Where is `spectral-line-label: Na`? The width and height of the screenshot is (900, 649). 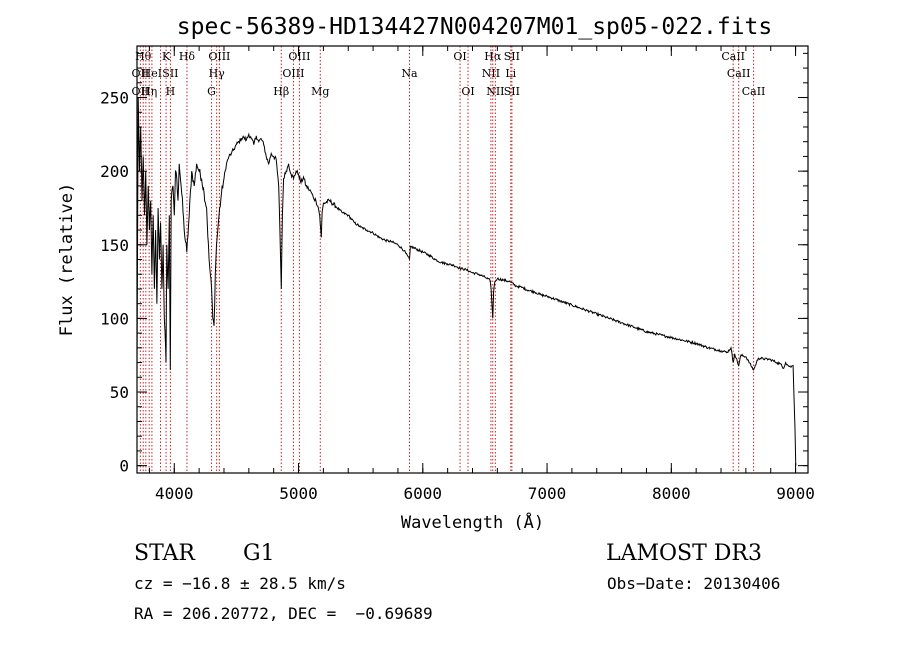 spectral-line-label: Na is located at coordinates (409, 73).